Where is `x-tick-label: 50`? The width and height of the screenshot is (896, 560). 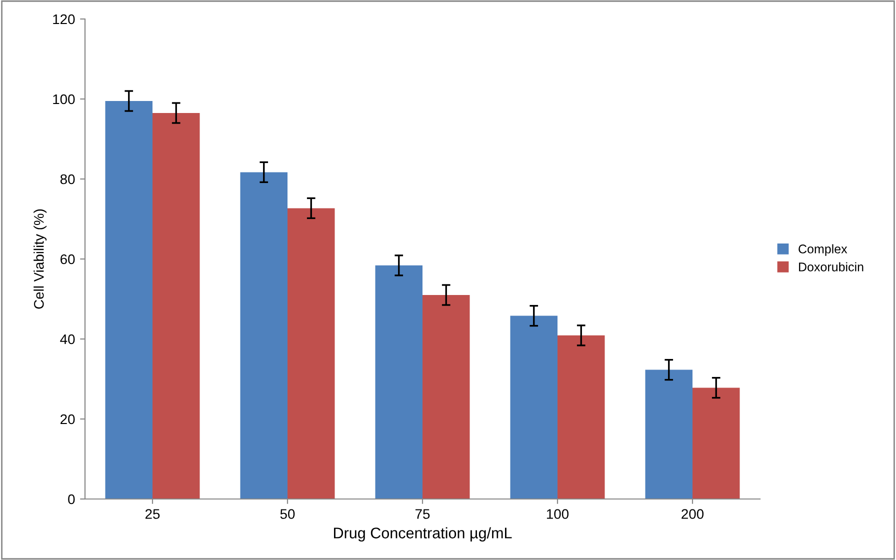
x-tick-label: 50 is located at coordinates (287, 514).